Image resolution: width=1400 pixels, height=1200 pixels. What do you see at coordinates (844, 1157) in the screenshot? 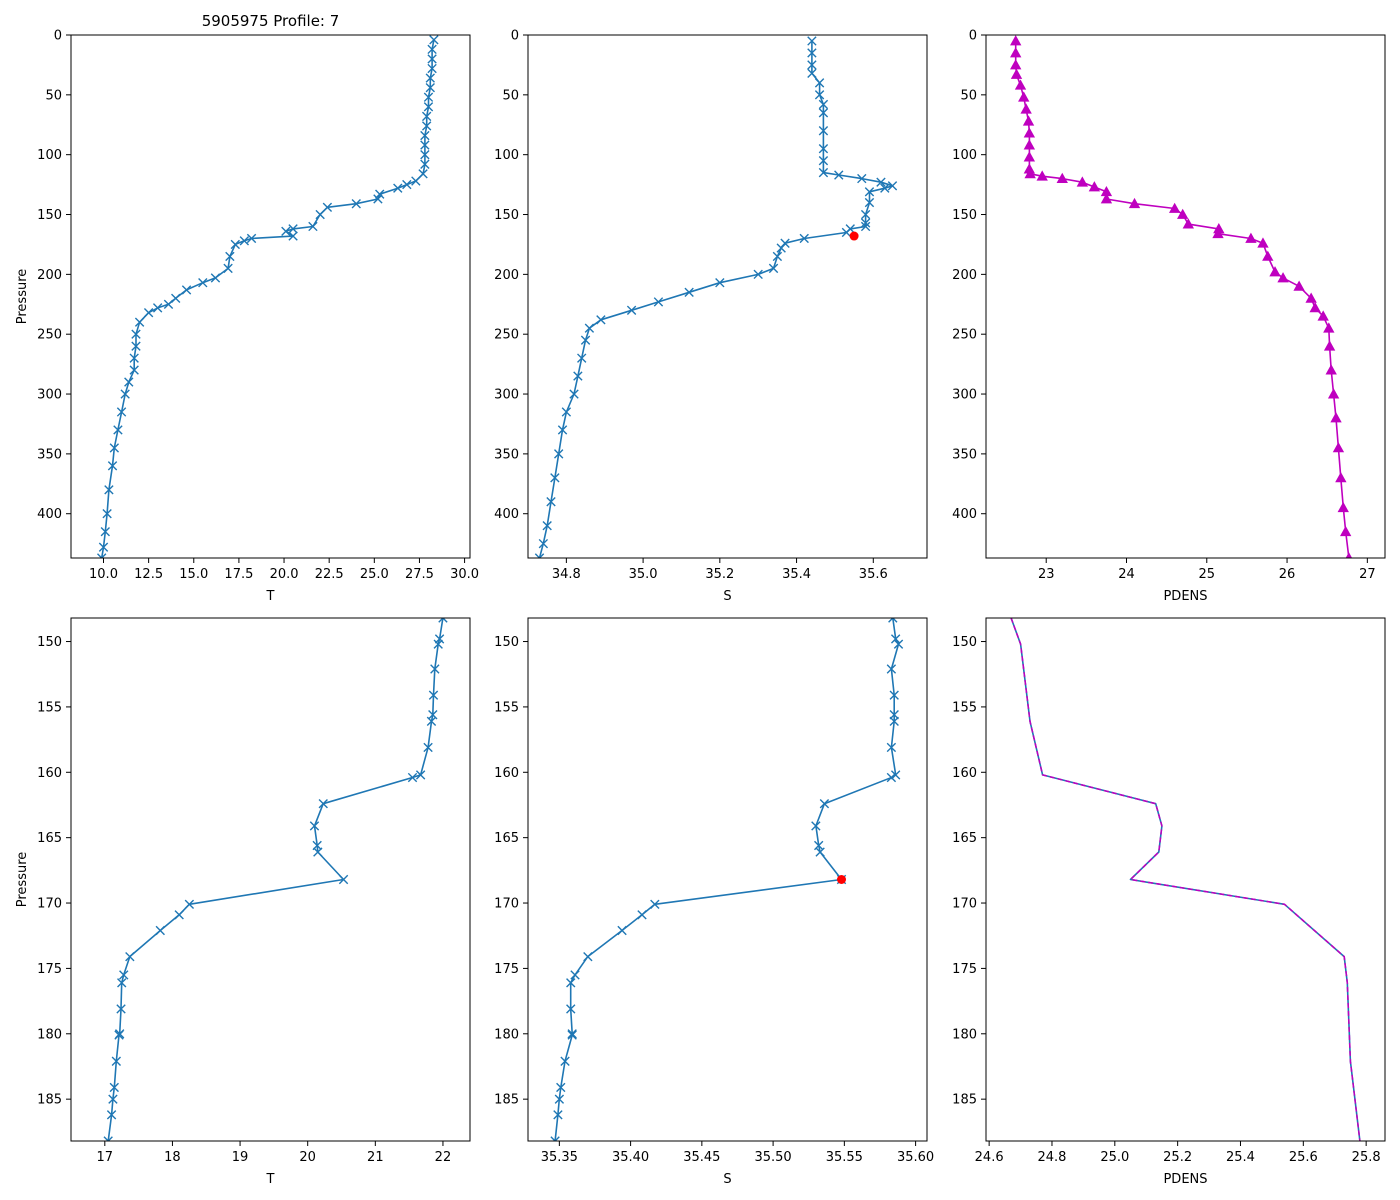
I see `x-tick-label: 35.55` at bounding box center [844, 1157].